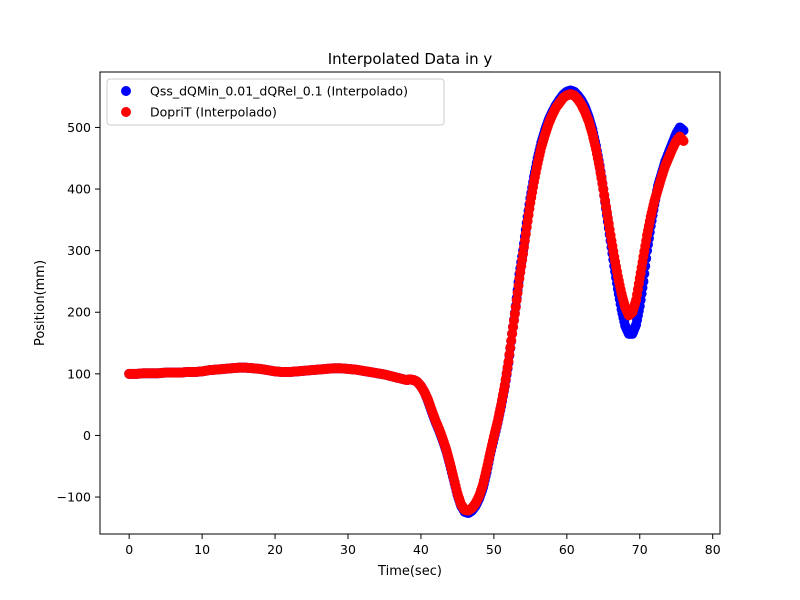 The height and width of the screenshot is (600, 800). Describe the element at coordinates (79, 189) in the screenshot. I see `y-tick-label: 400` at that location.